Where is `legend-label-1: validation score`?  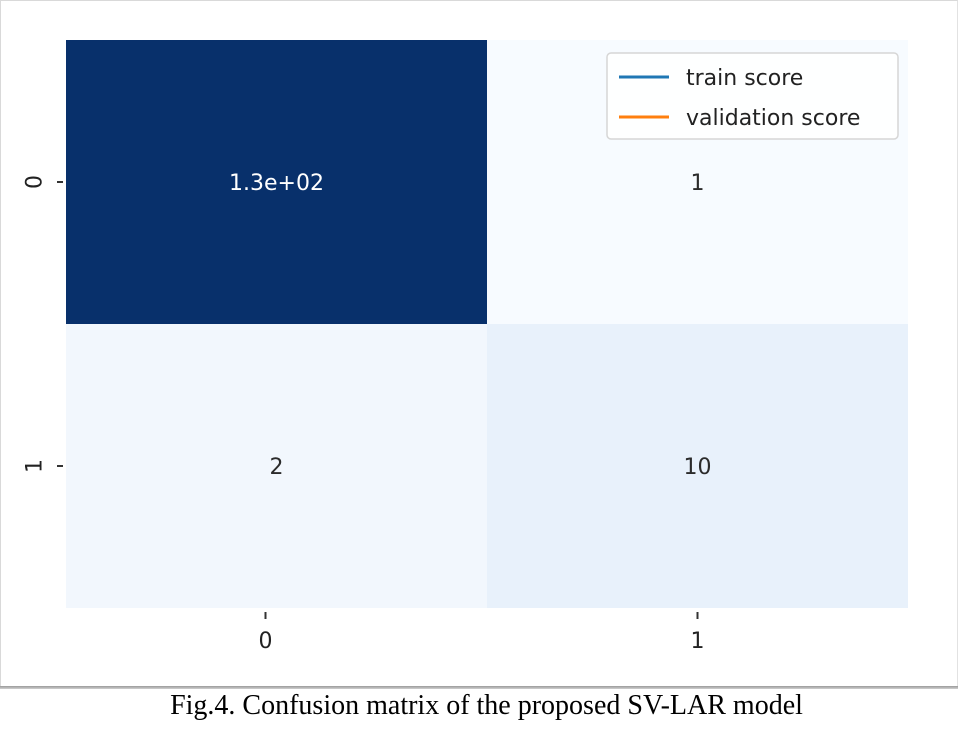
legend-label-1: validation score is located at coordinates (773, 118).